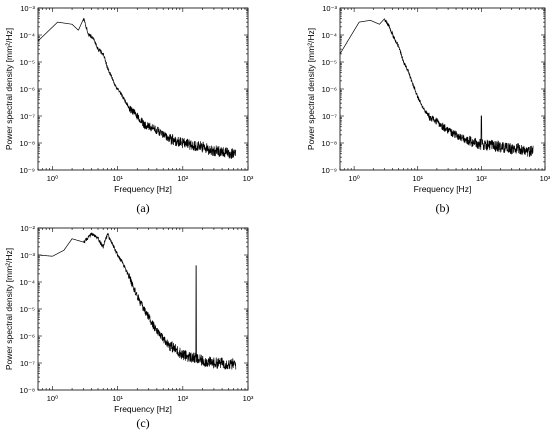  What do you see at coordinates (443, 208) in the screenshot?
I see `panel-label: (b)` at bounding box center [443, 208].